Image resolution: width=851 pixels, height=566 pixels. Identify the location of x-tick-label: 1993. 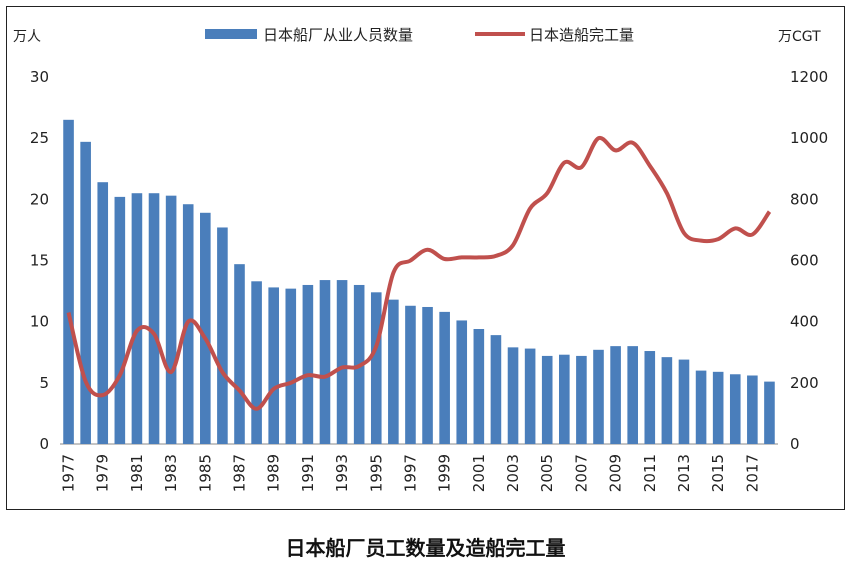
(342, 473).